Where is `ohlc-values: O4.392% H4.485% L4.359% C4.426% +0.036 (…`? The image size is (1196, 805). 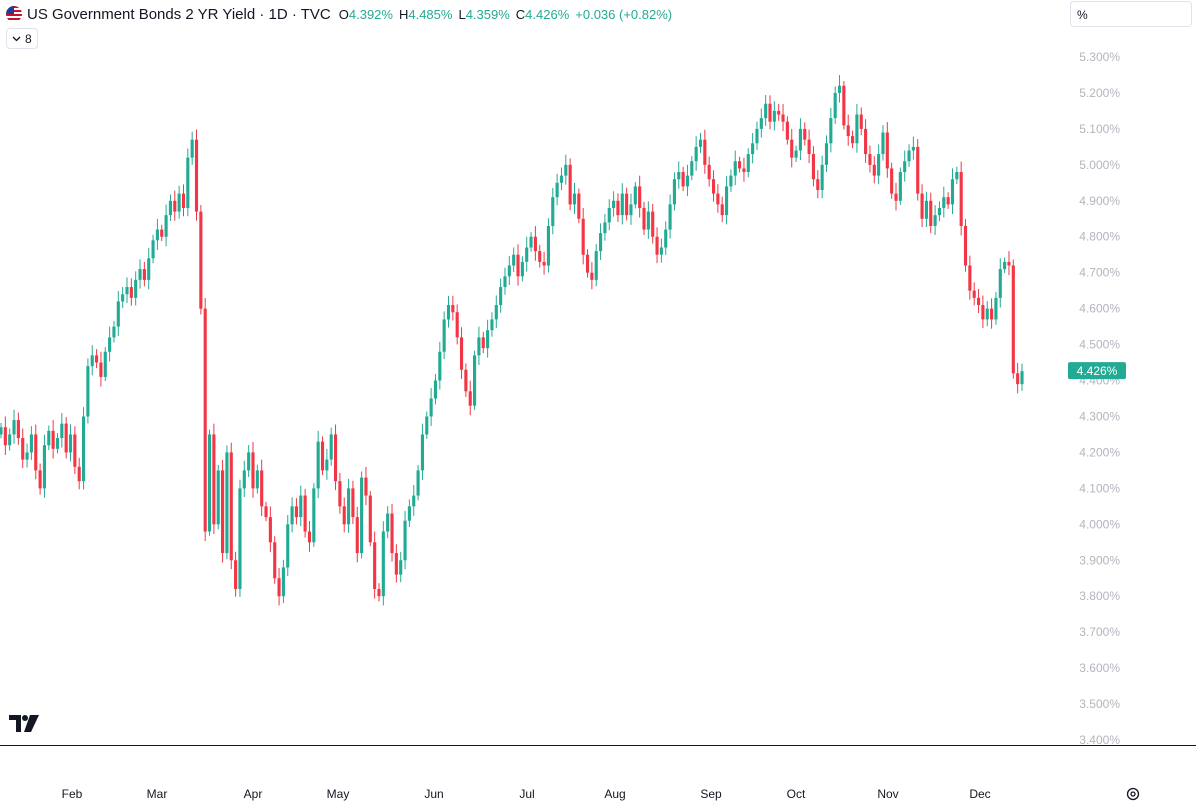
ohlc-values: O4.392% H4.485% L4.359% C4.426% +0.036 (… is located at coordinates (505, 14).